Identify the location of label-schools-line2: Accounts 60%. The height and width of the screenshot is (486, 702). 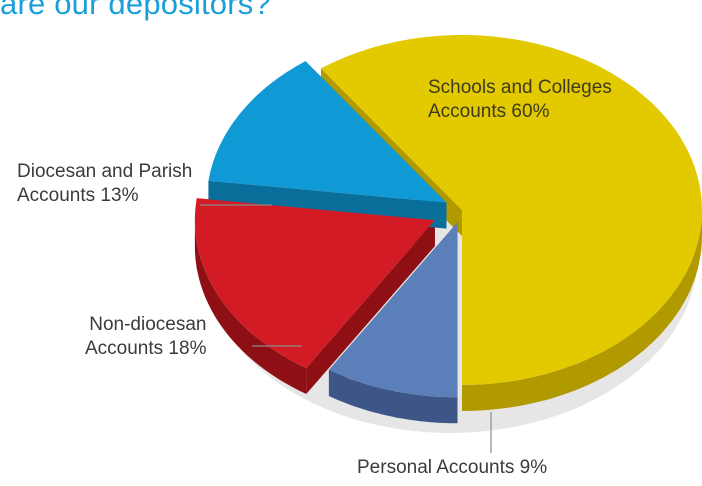
(489, 111).